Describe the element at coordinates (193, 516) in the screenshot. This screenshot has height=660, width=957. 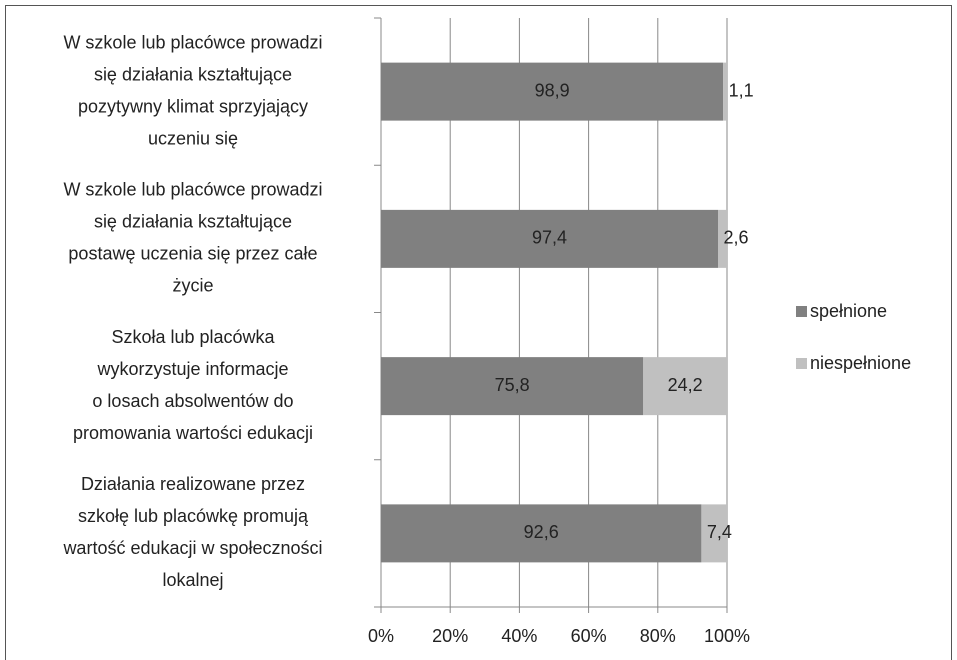
I see `category-label: szkołę lub placówkę promują` at that location.